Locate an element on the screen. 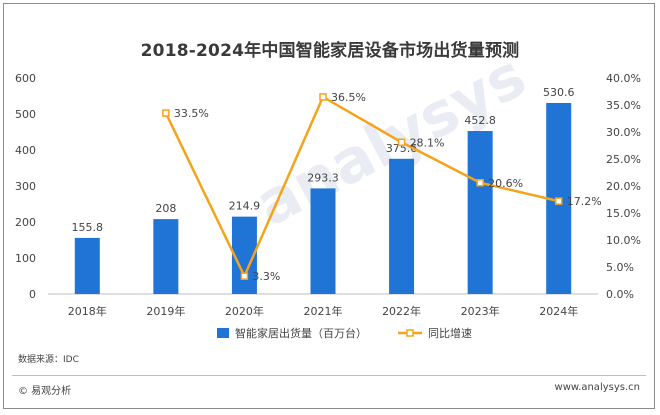  legend-line-label: 同比增速 is located at coordinates (450, 333).